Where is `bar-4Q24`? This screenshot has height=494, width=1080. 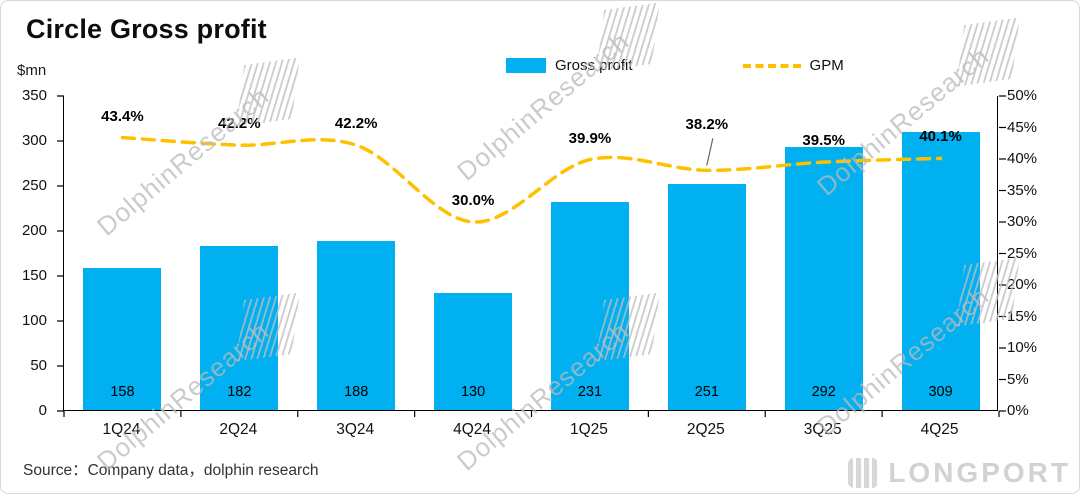 bar-4Q24 is located at coordinates (473, 351).